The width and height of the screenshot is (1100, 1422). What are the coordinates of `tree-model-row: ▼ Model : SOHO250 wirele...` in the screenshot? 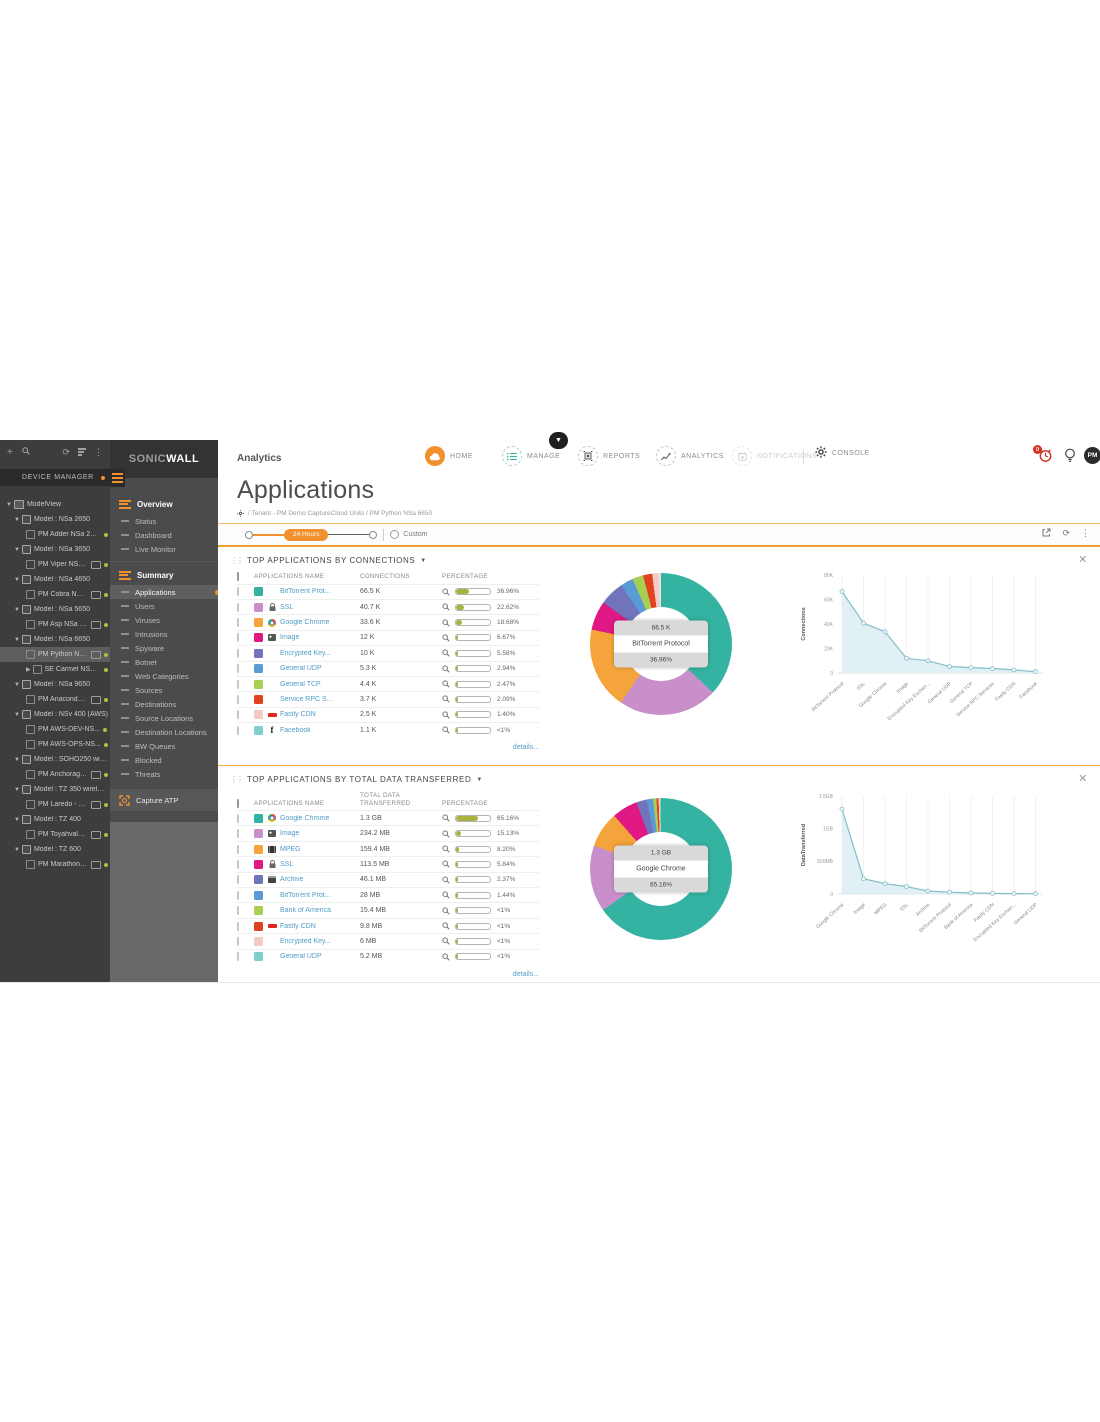 It's located at (55, 759).